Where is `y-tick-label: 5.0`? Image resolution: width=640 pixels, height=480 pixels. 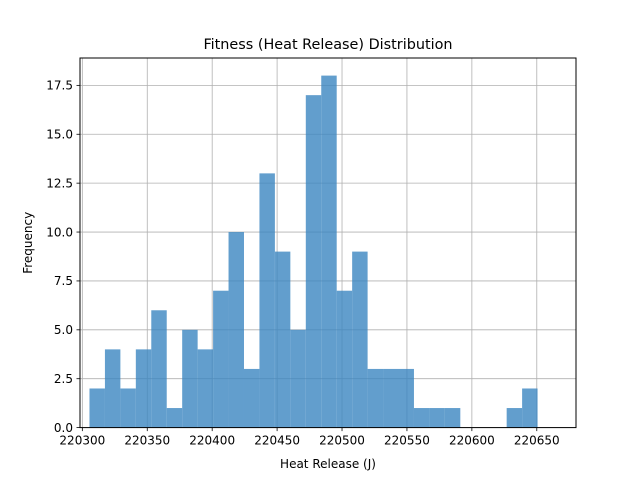
y-tick-label: 5.0 is located at coordinates (63, 330).